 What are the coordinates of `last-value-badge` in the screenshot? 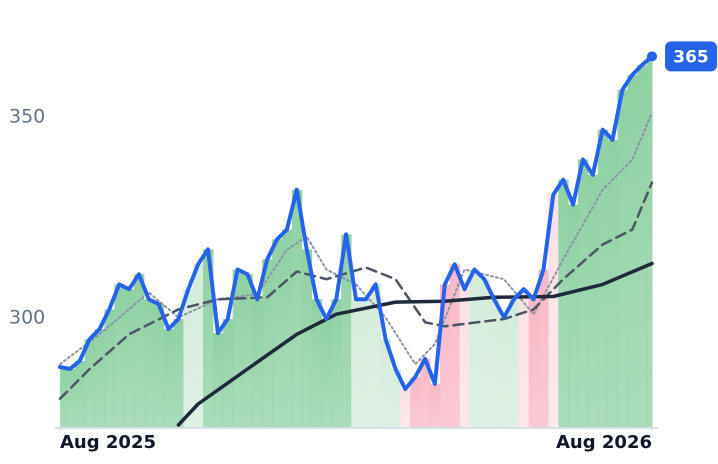 It's located at (691, 56).